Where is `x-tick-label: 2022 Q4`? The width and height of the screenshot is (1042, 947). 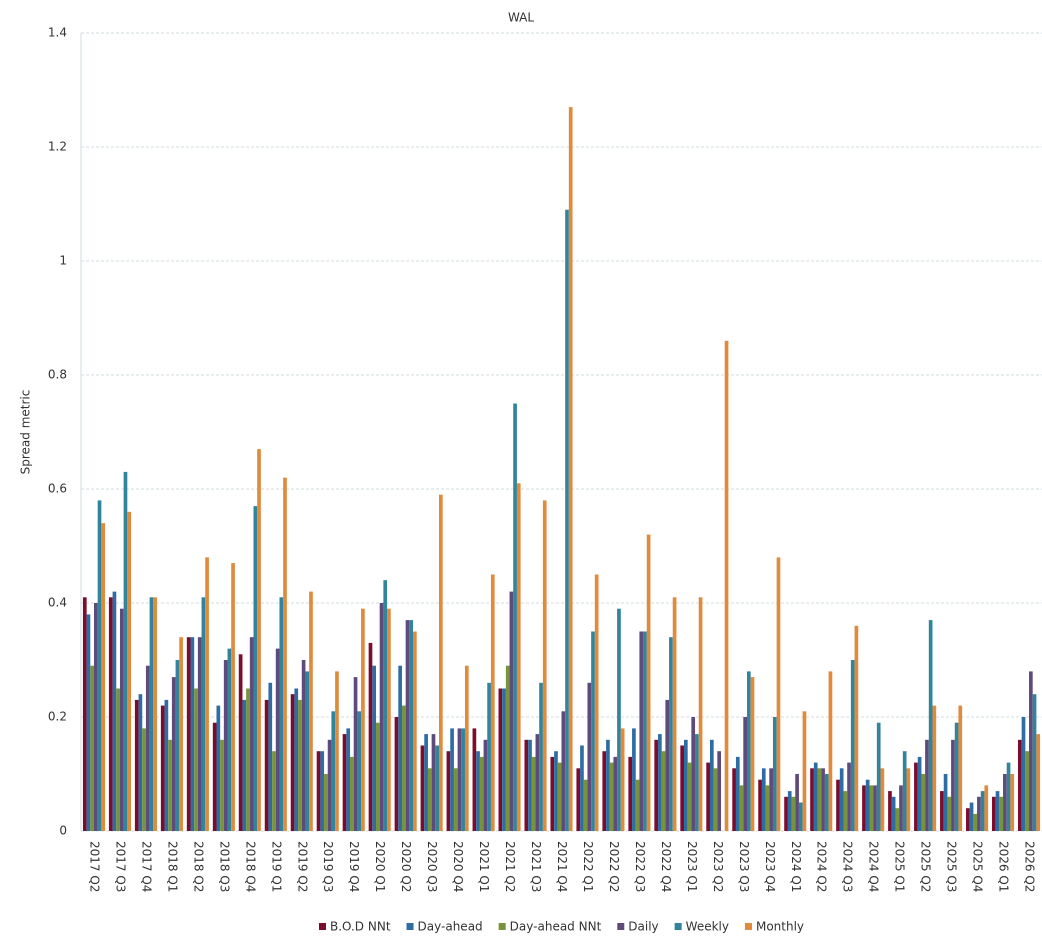
x-tick-label: 2022 Q4 is located at coordinates (666, 866).